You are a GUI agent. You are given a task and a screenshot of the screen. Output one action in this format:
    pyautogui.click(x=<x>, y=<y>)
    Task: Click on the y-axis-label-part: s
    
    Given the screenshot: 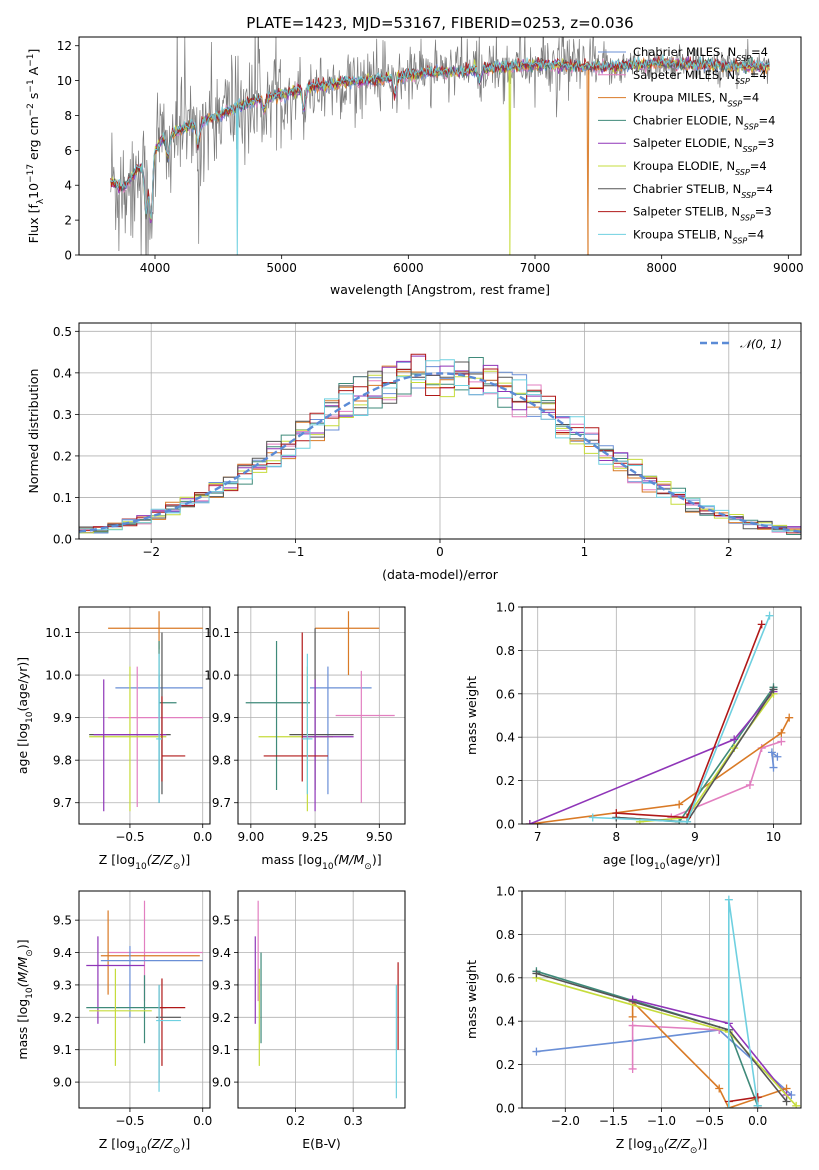 What is the action you would take?
    pyautogui.click(x=33, y=98)
    